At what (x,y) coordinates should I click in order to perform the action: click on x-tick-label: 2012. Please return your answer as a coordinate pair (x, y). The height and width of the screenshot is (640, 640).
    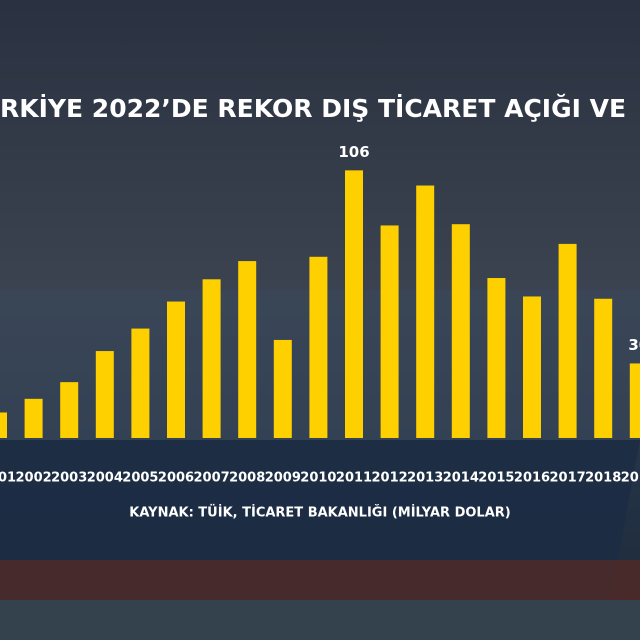
    Looking at the image, I should click on (390, 478).